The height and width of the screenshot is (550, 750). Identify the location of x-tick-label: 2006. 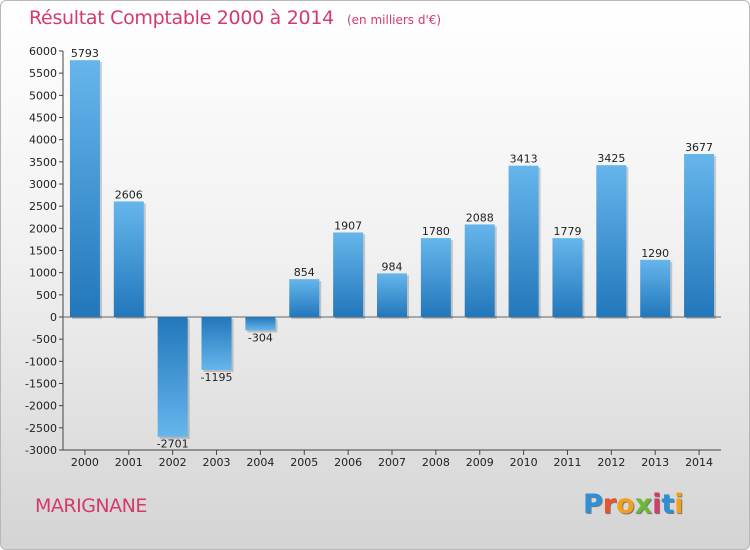
(348, 462).